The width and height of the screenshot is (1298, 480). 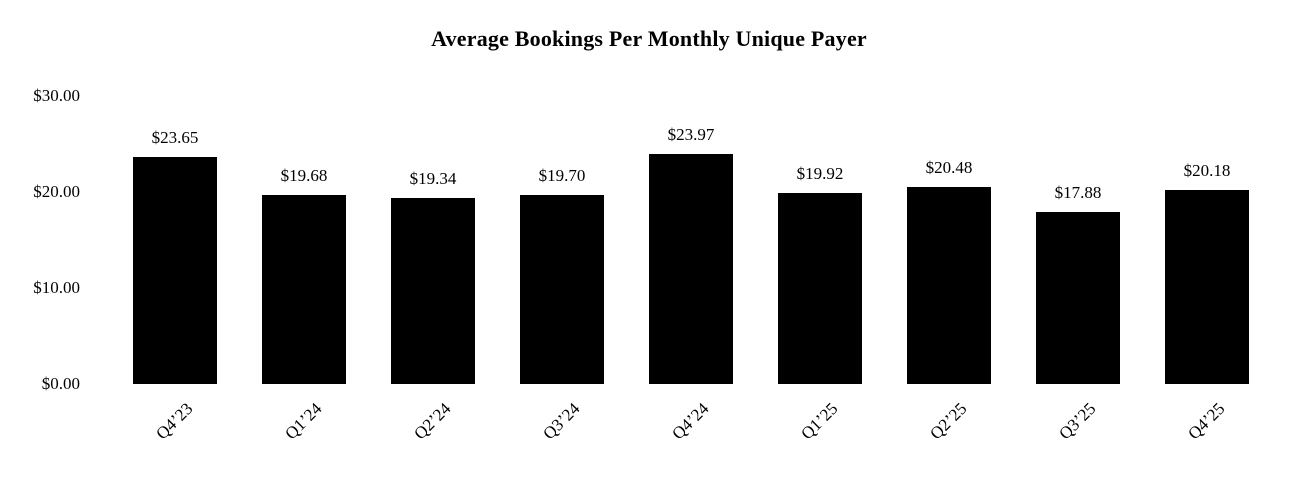 What do you see at coordinates (304, 176) in the screenshot?
I see `bar-value-label: $19.68` at bounding box center [304, 176].